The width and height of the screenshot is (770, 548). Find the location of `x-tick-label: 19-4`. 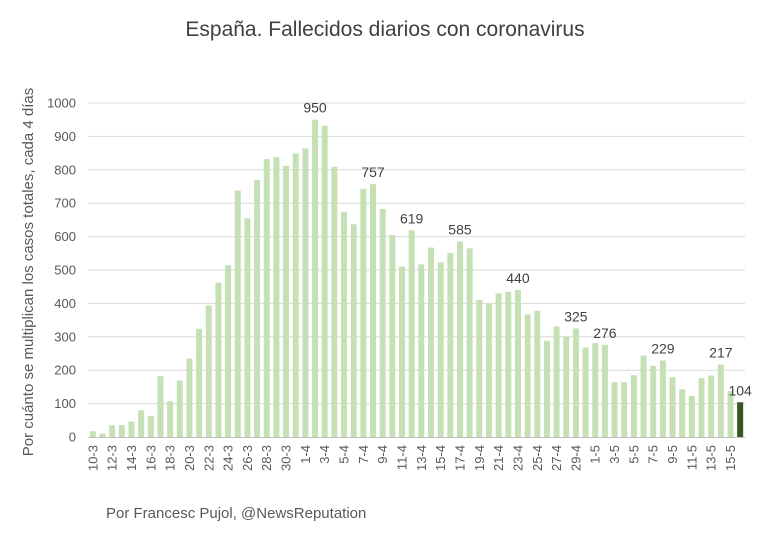

x-tick-label: 19-4 is located at coordinates (479, 458).